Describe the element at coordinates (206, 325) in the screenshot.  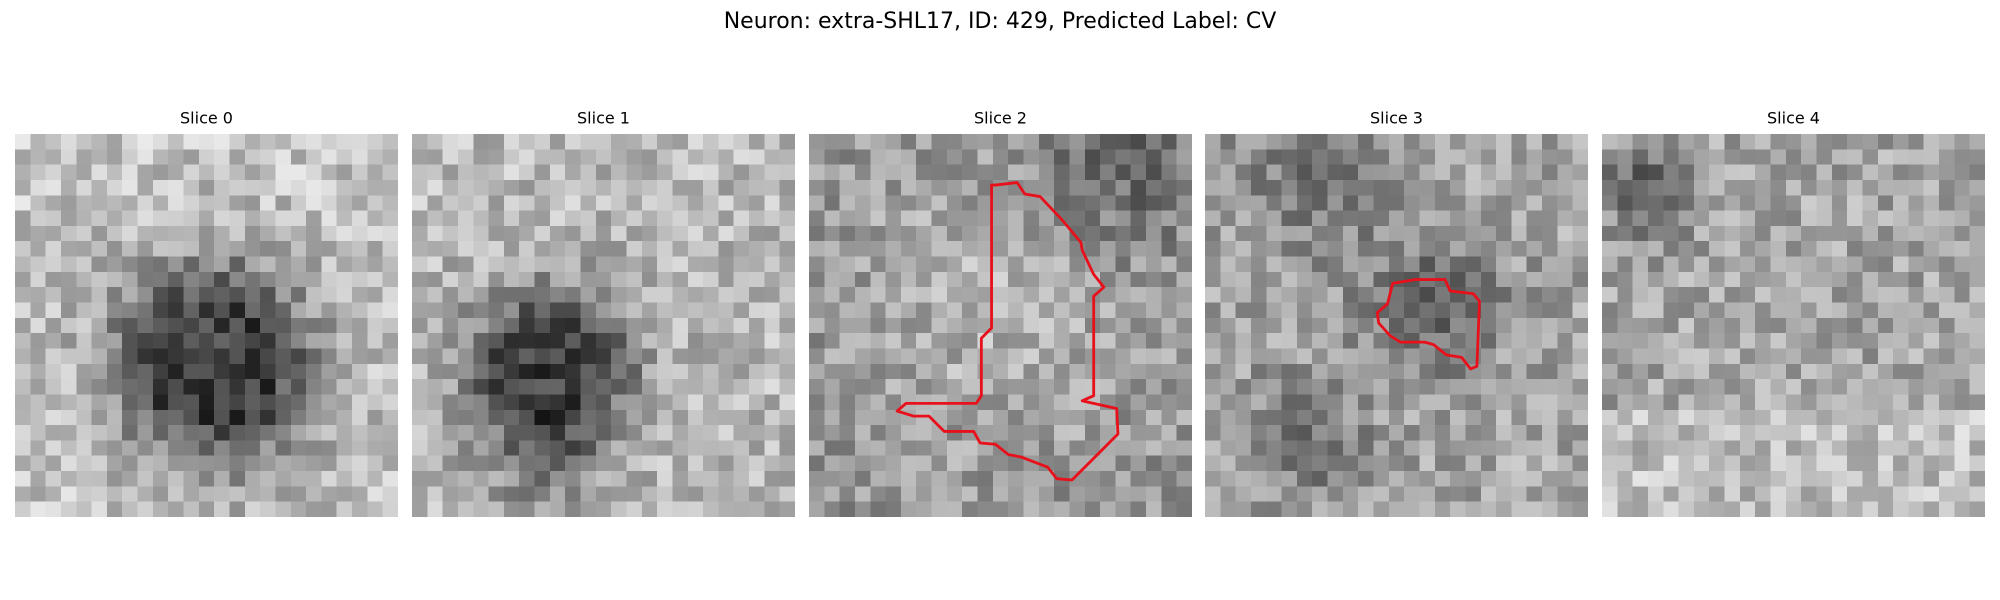
I see `slice-image` at that location.